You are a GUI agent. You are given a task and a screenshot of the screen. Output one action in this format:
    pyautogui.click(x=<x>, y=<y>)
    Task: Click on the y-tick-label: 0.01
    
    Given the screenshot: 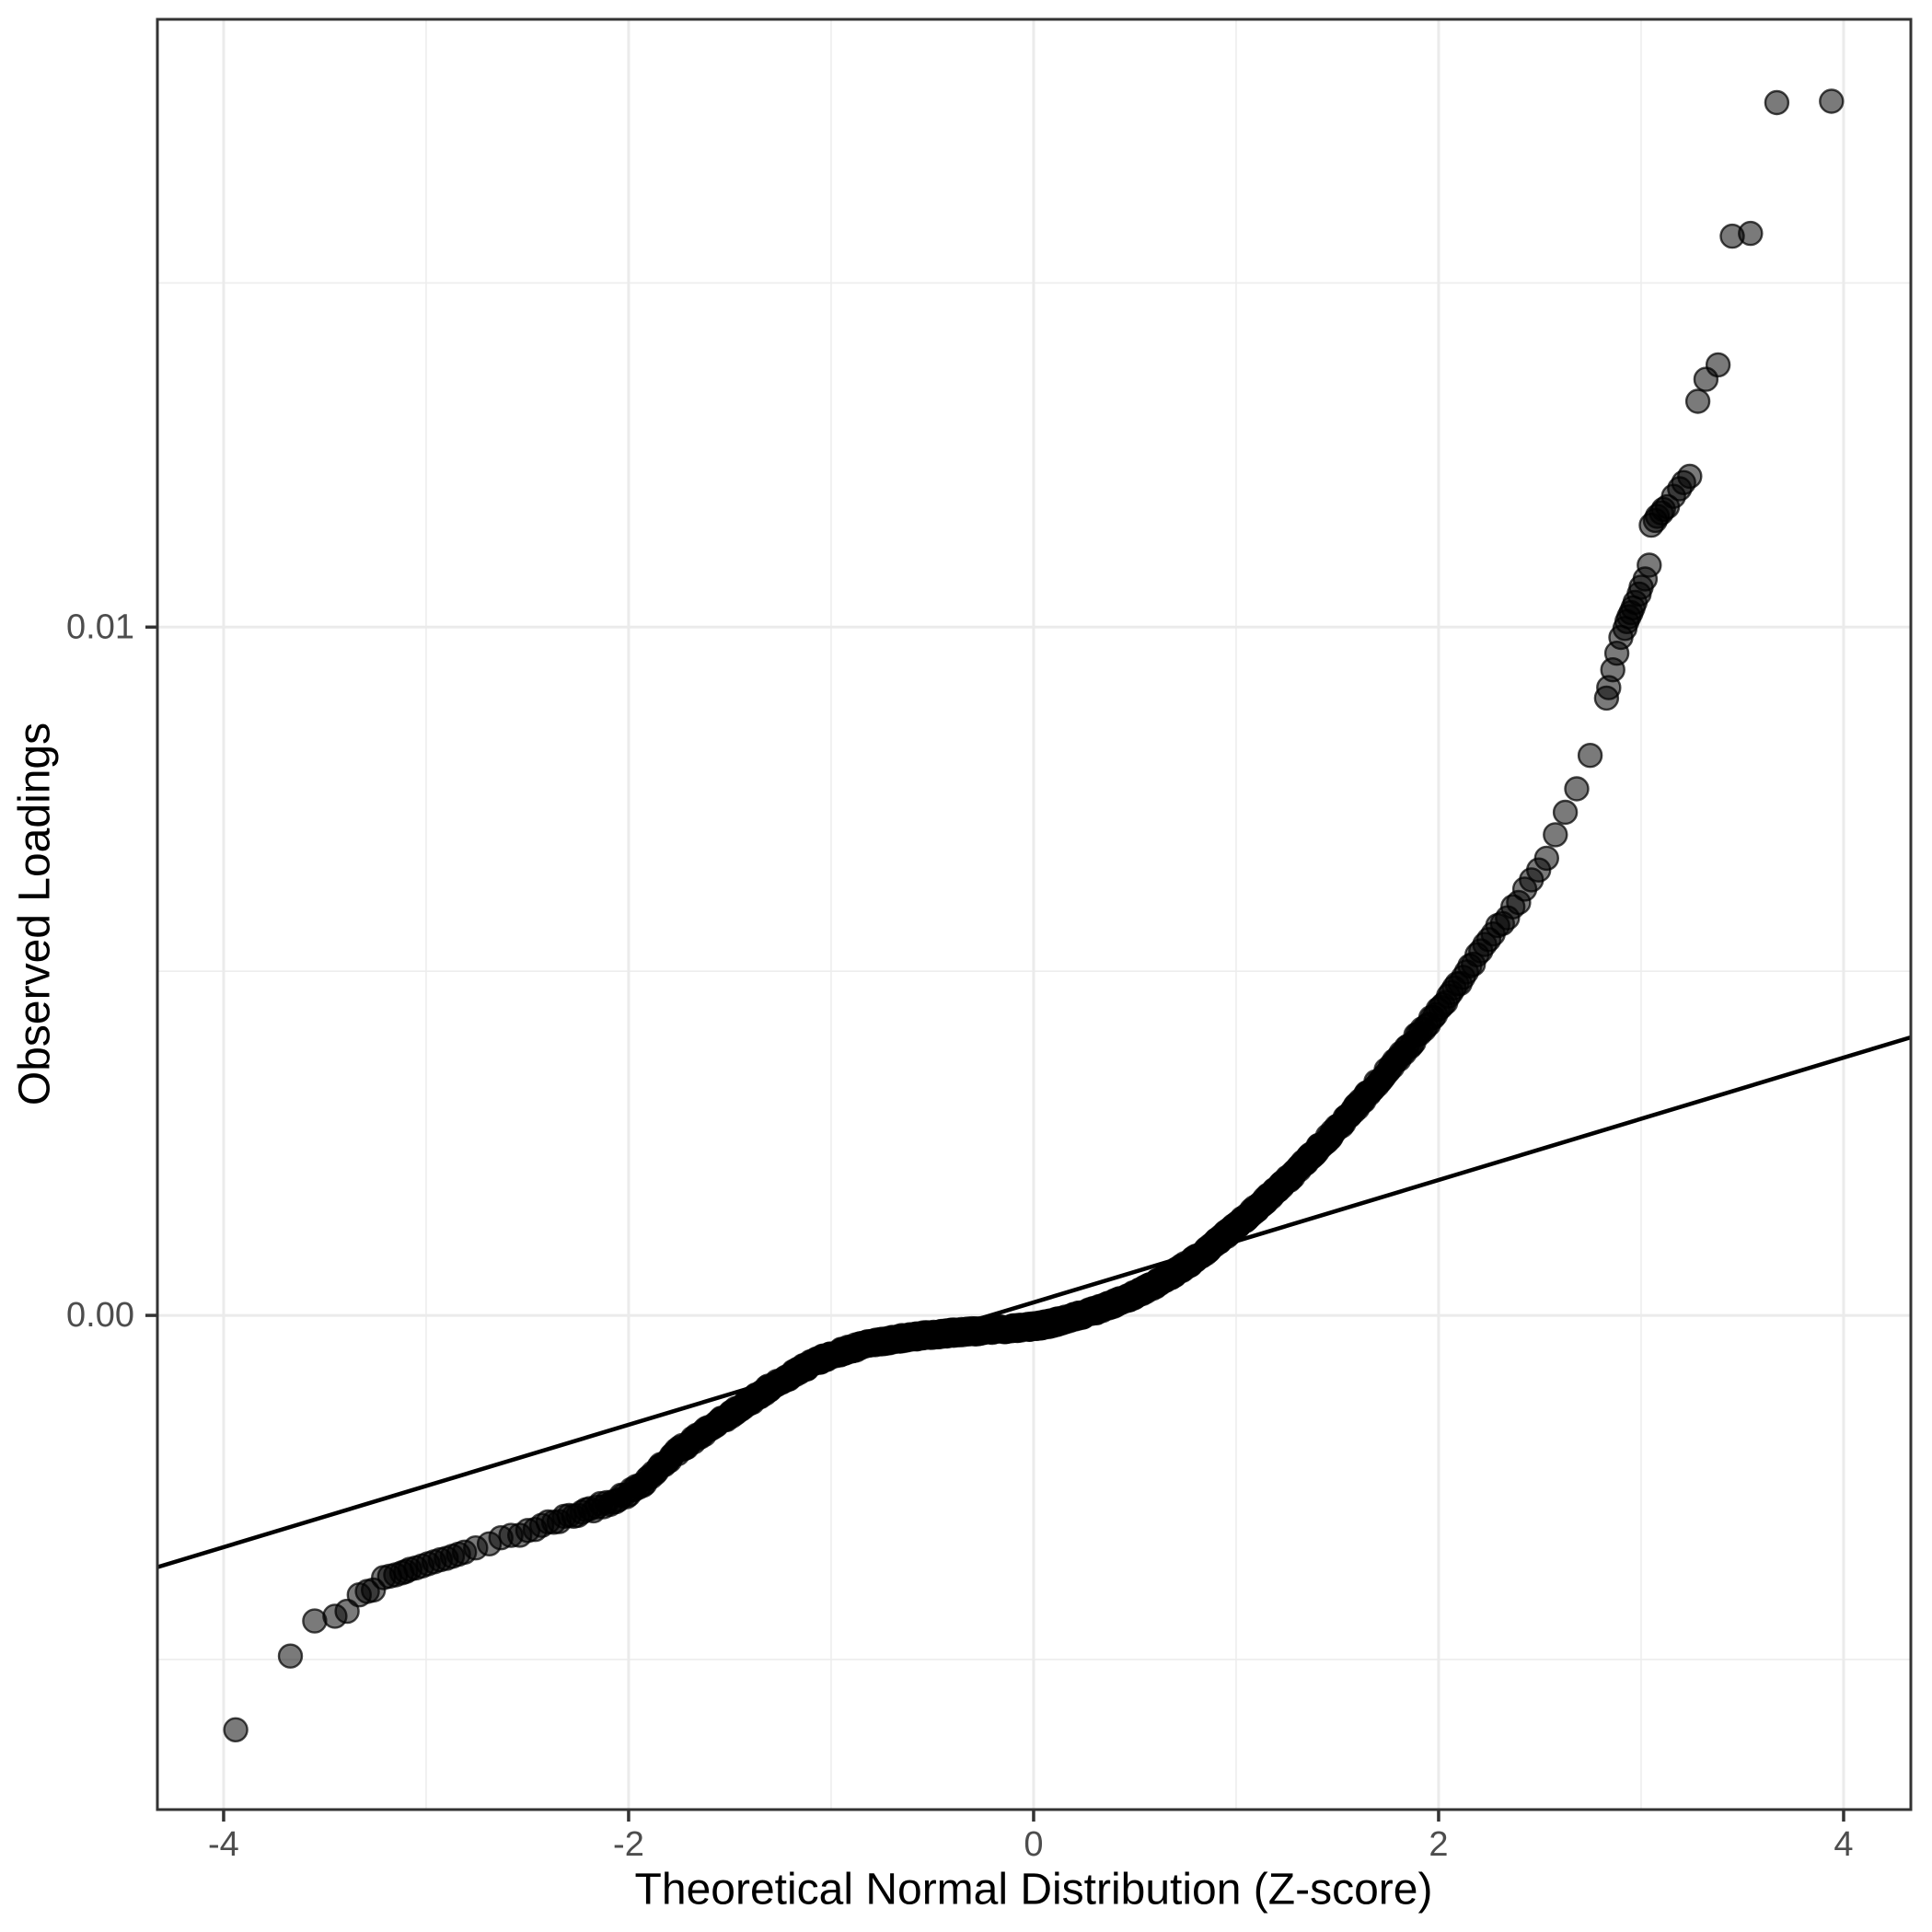 What is the action you would take?
    pyautogui.click(x=100, y=627)
    